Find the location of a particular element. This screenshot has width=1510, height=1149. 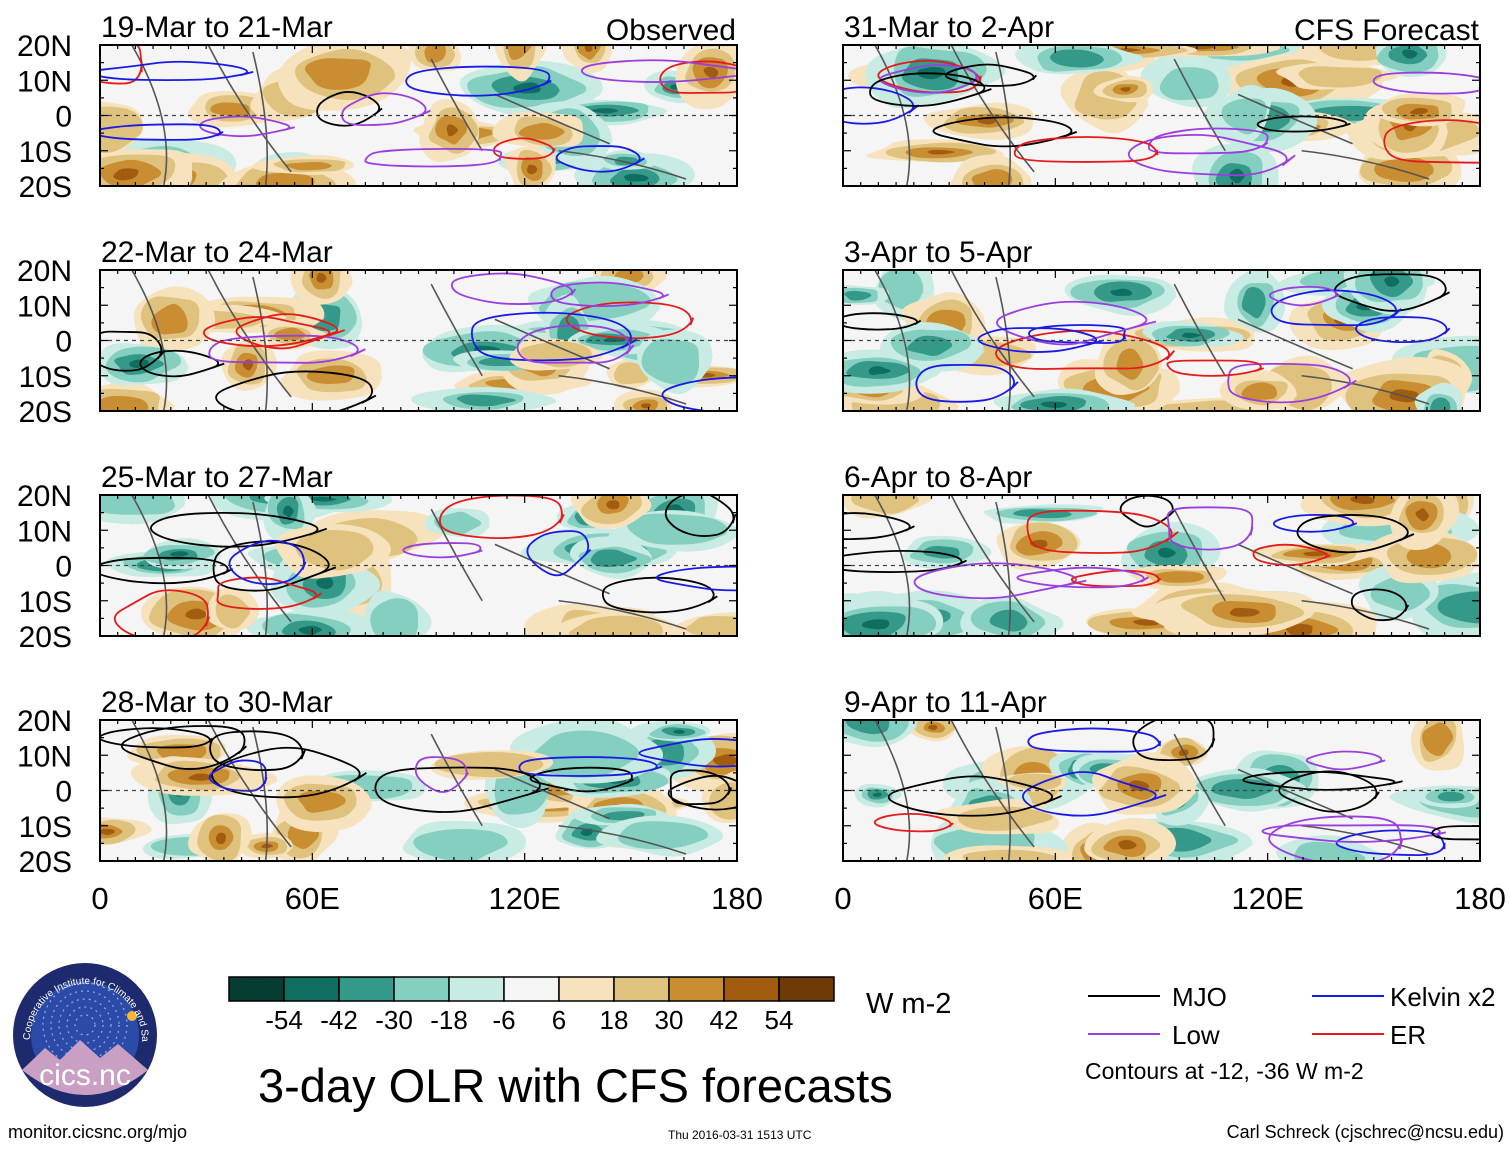

olr-panel: 6-Apr to 8-Apr is located at coordinates (1161, 549).